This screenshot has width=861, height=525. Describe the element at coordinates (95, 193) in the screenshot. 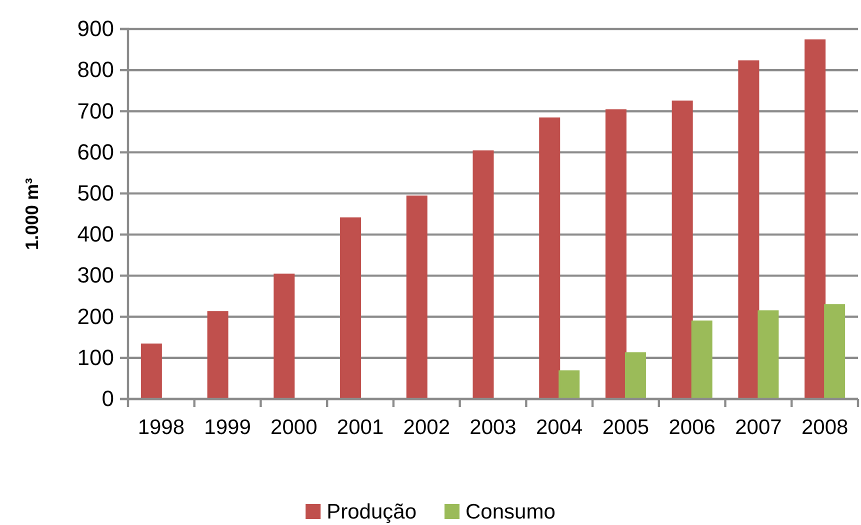

I see `y-tick-label: 500` at that location.